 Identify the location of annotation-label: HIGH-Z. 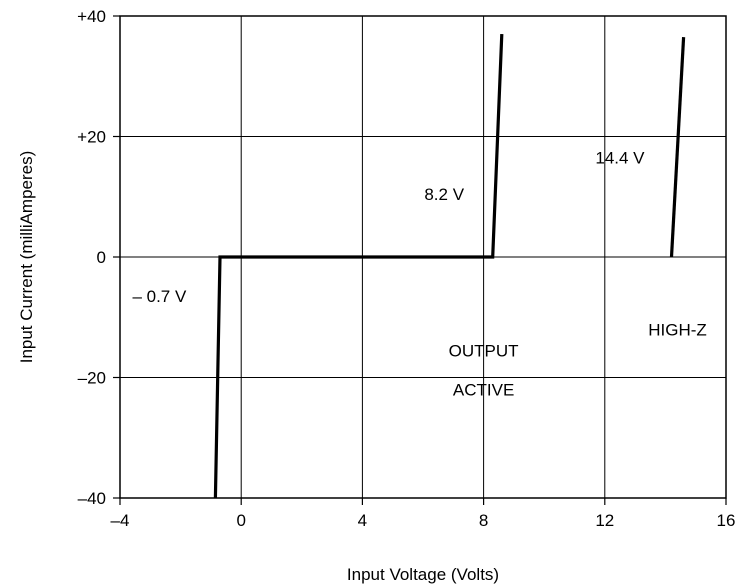
(677, 329).